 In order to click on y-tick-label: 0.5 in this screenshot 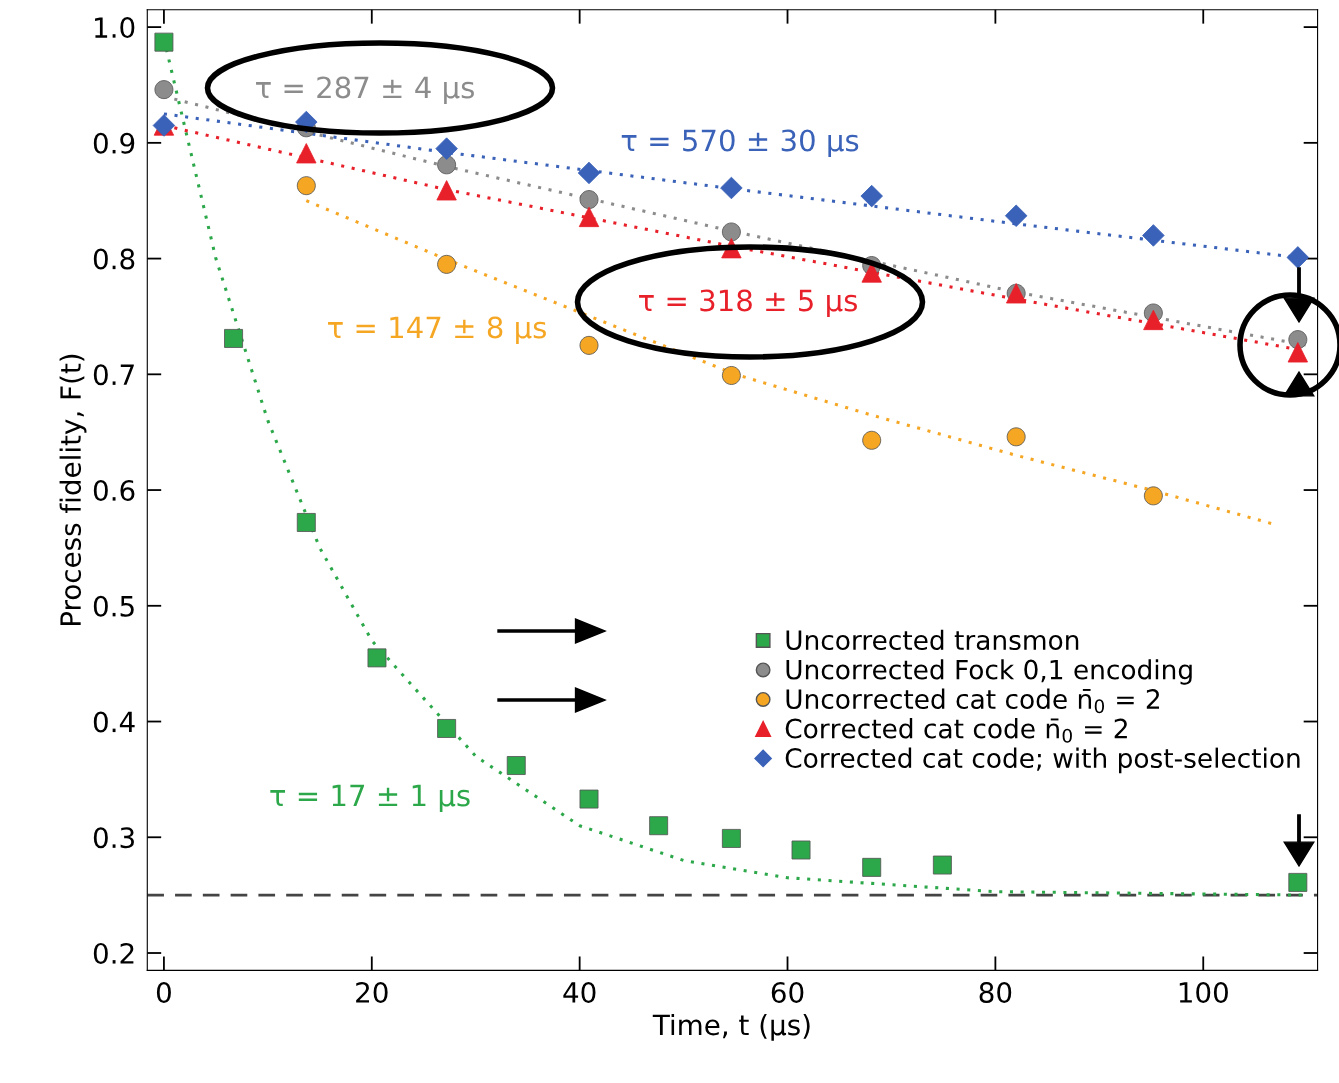, I will do `click(113, 606)`.